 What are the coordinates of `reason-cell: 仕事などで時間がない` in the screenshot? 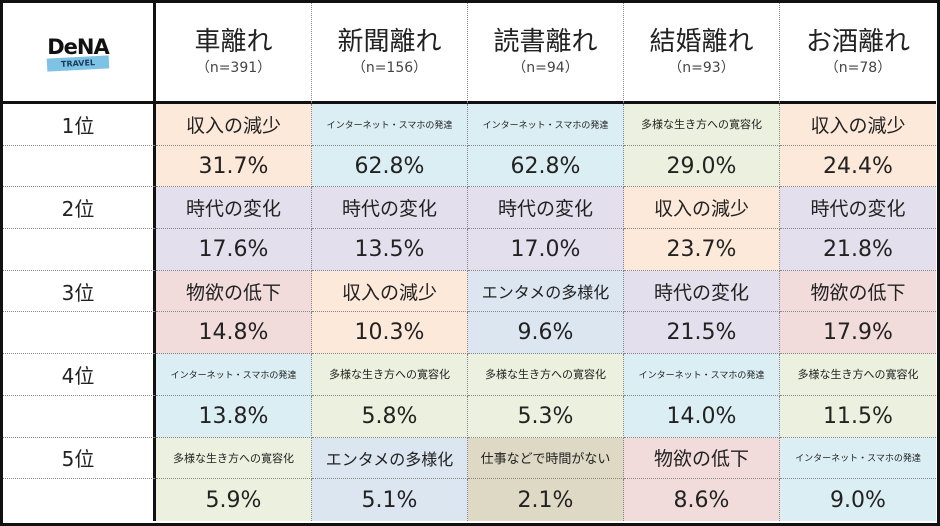 It's located at (546, 458).